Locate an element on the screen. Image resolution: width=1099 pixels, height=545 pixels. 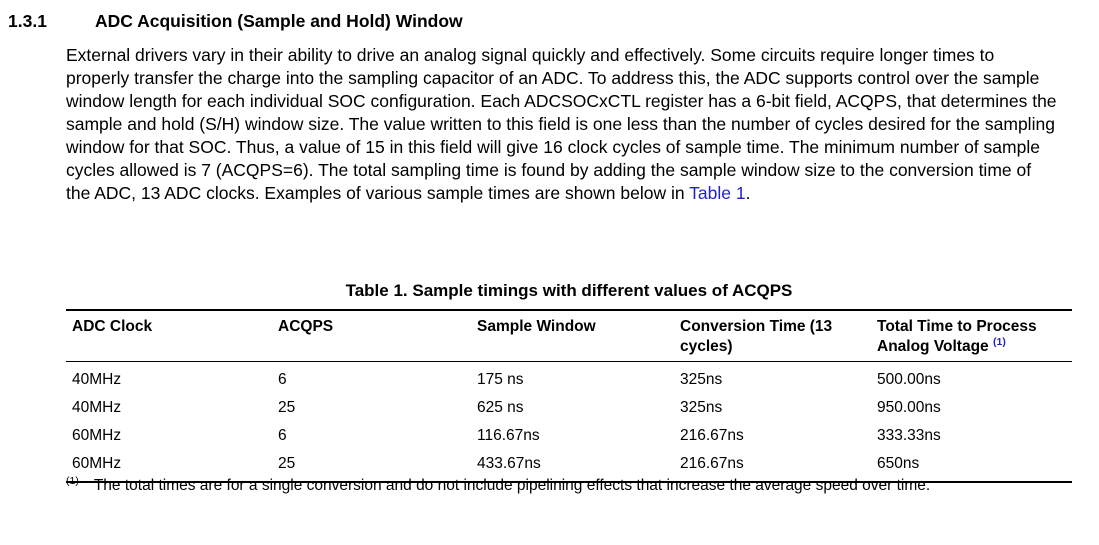
table-cell: 333.33ns is located at coordinates (909, 435).